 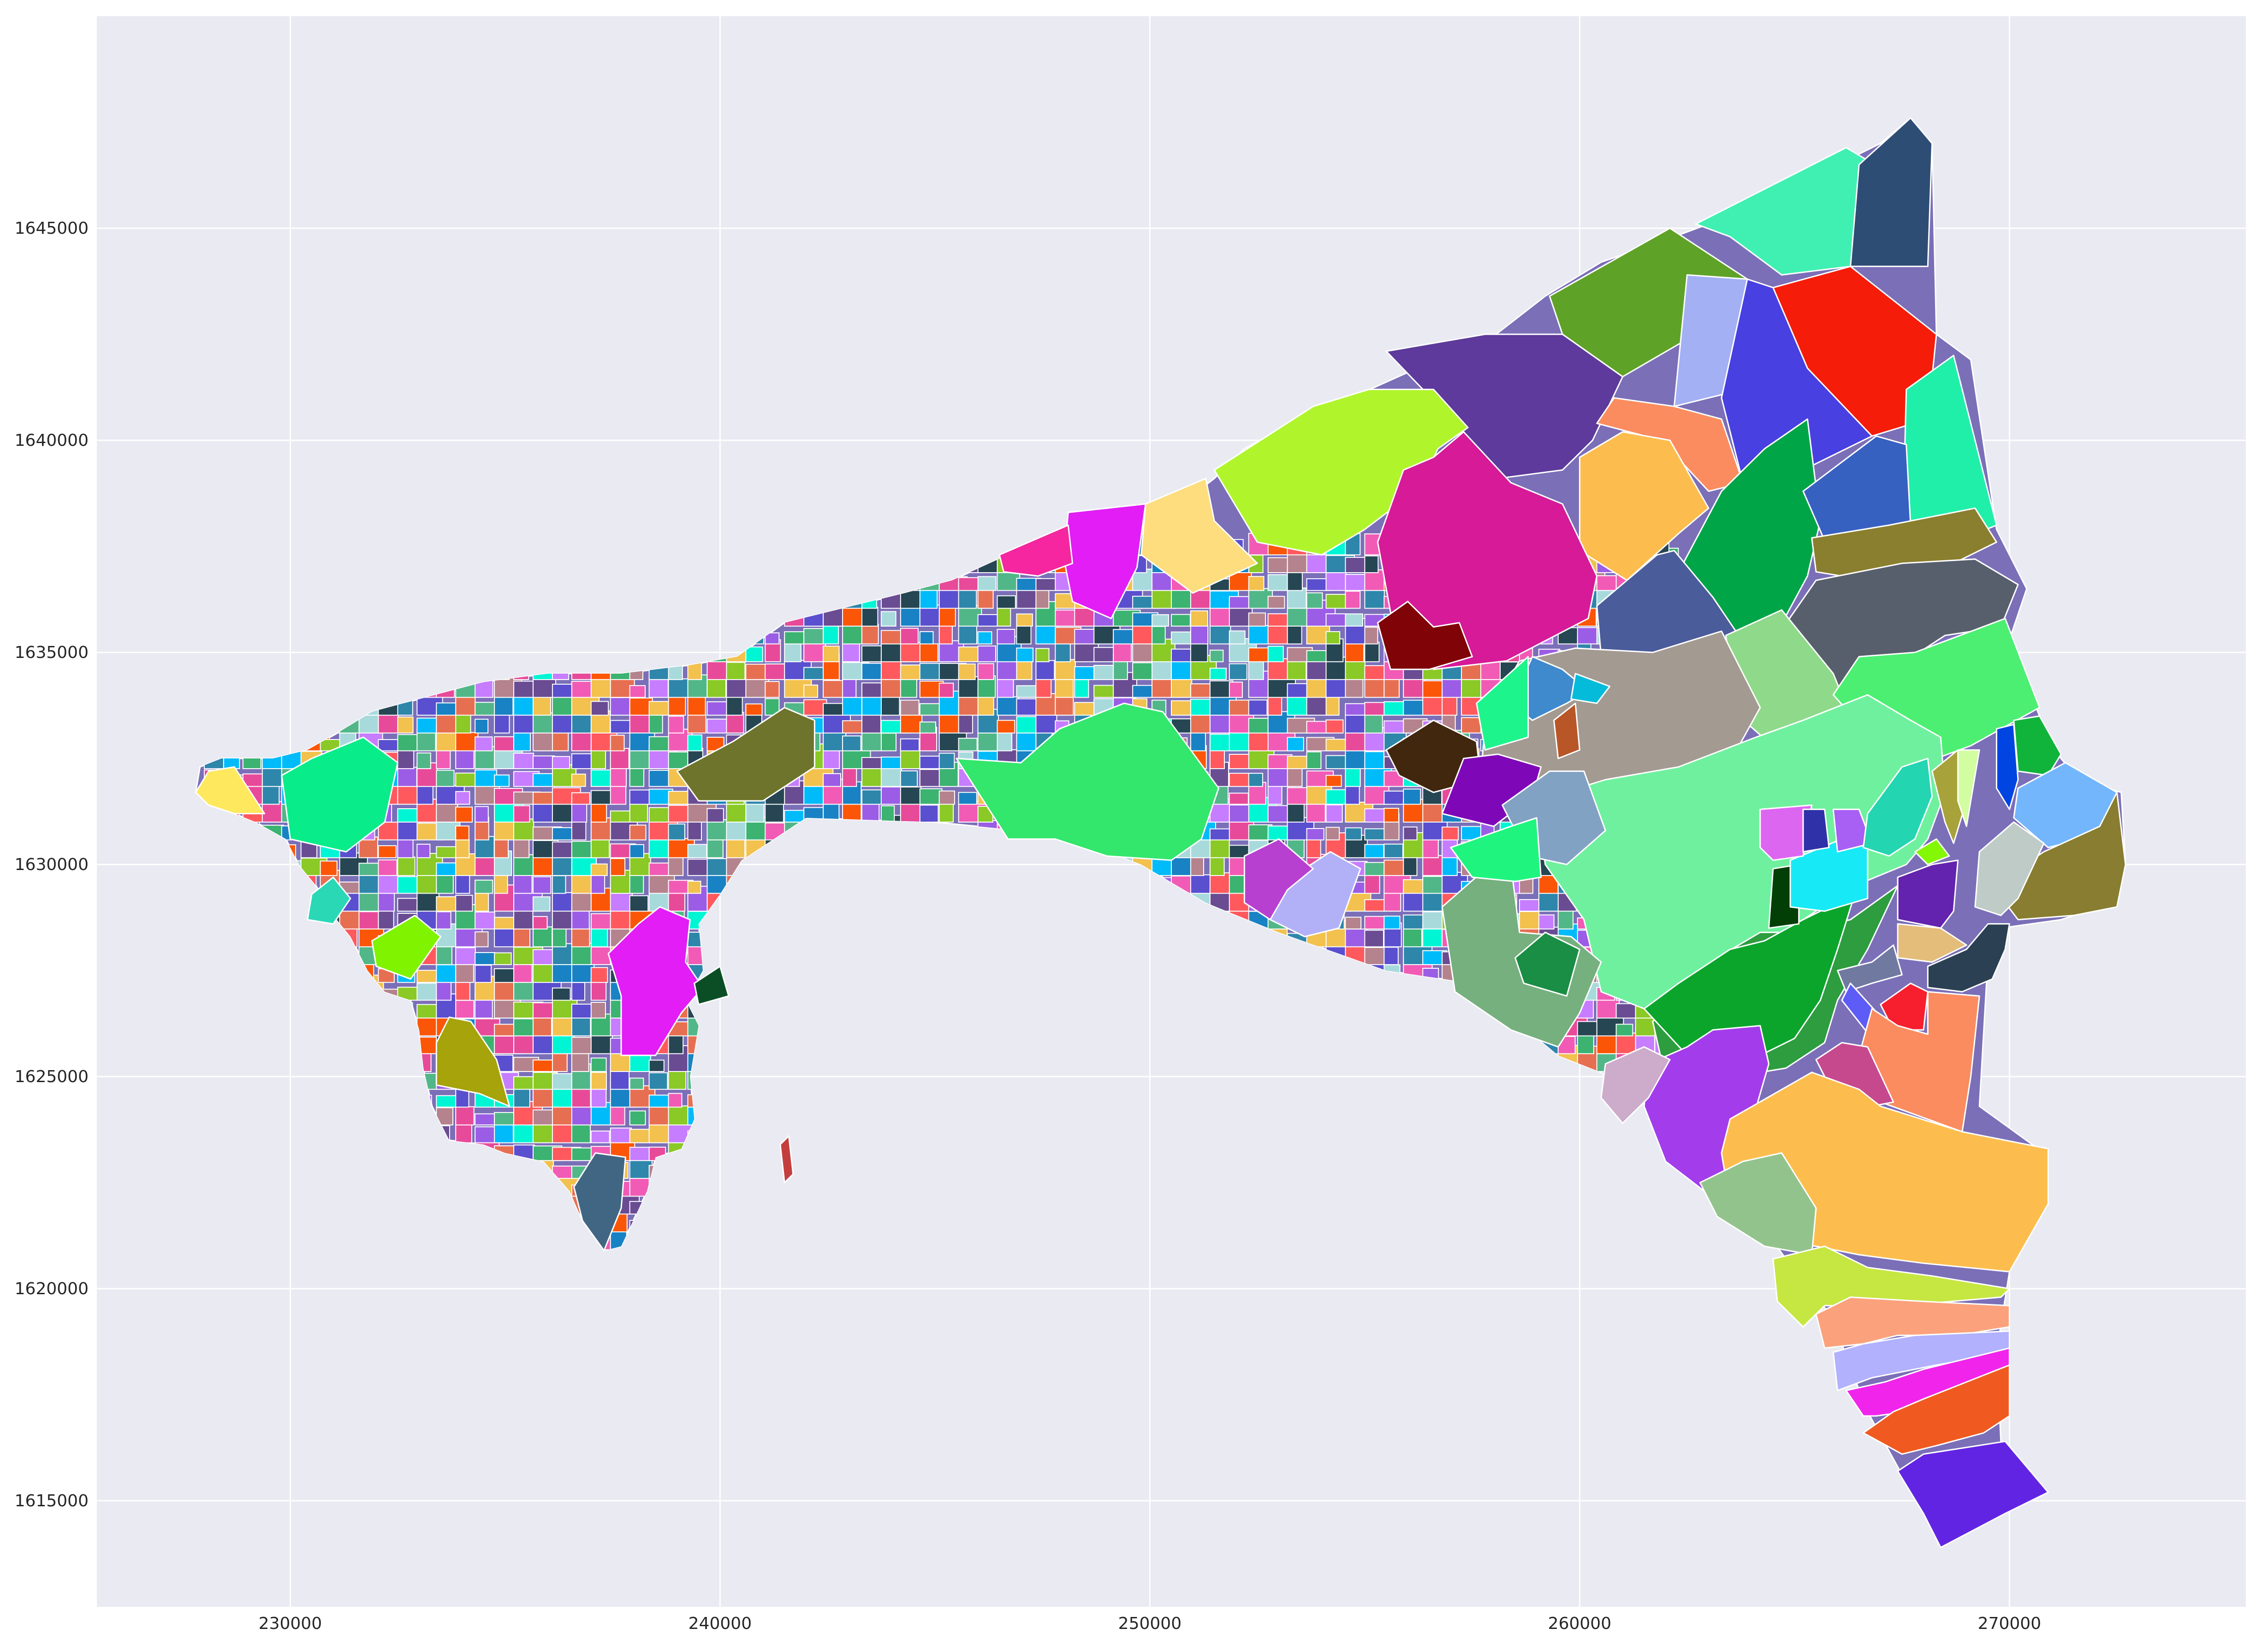 I want to click on x-tick-label: 250000, so click(x=1149, y=1624).